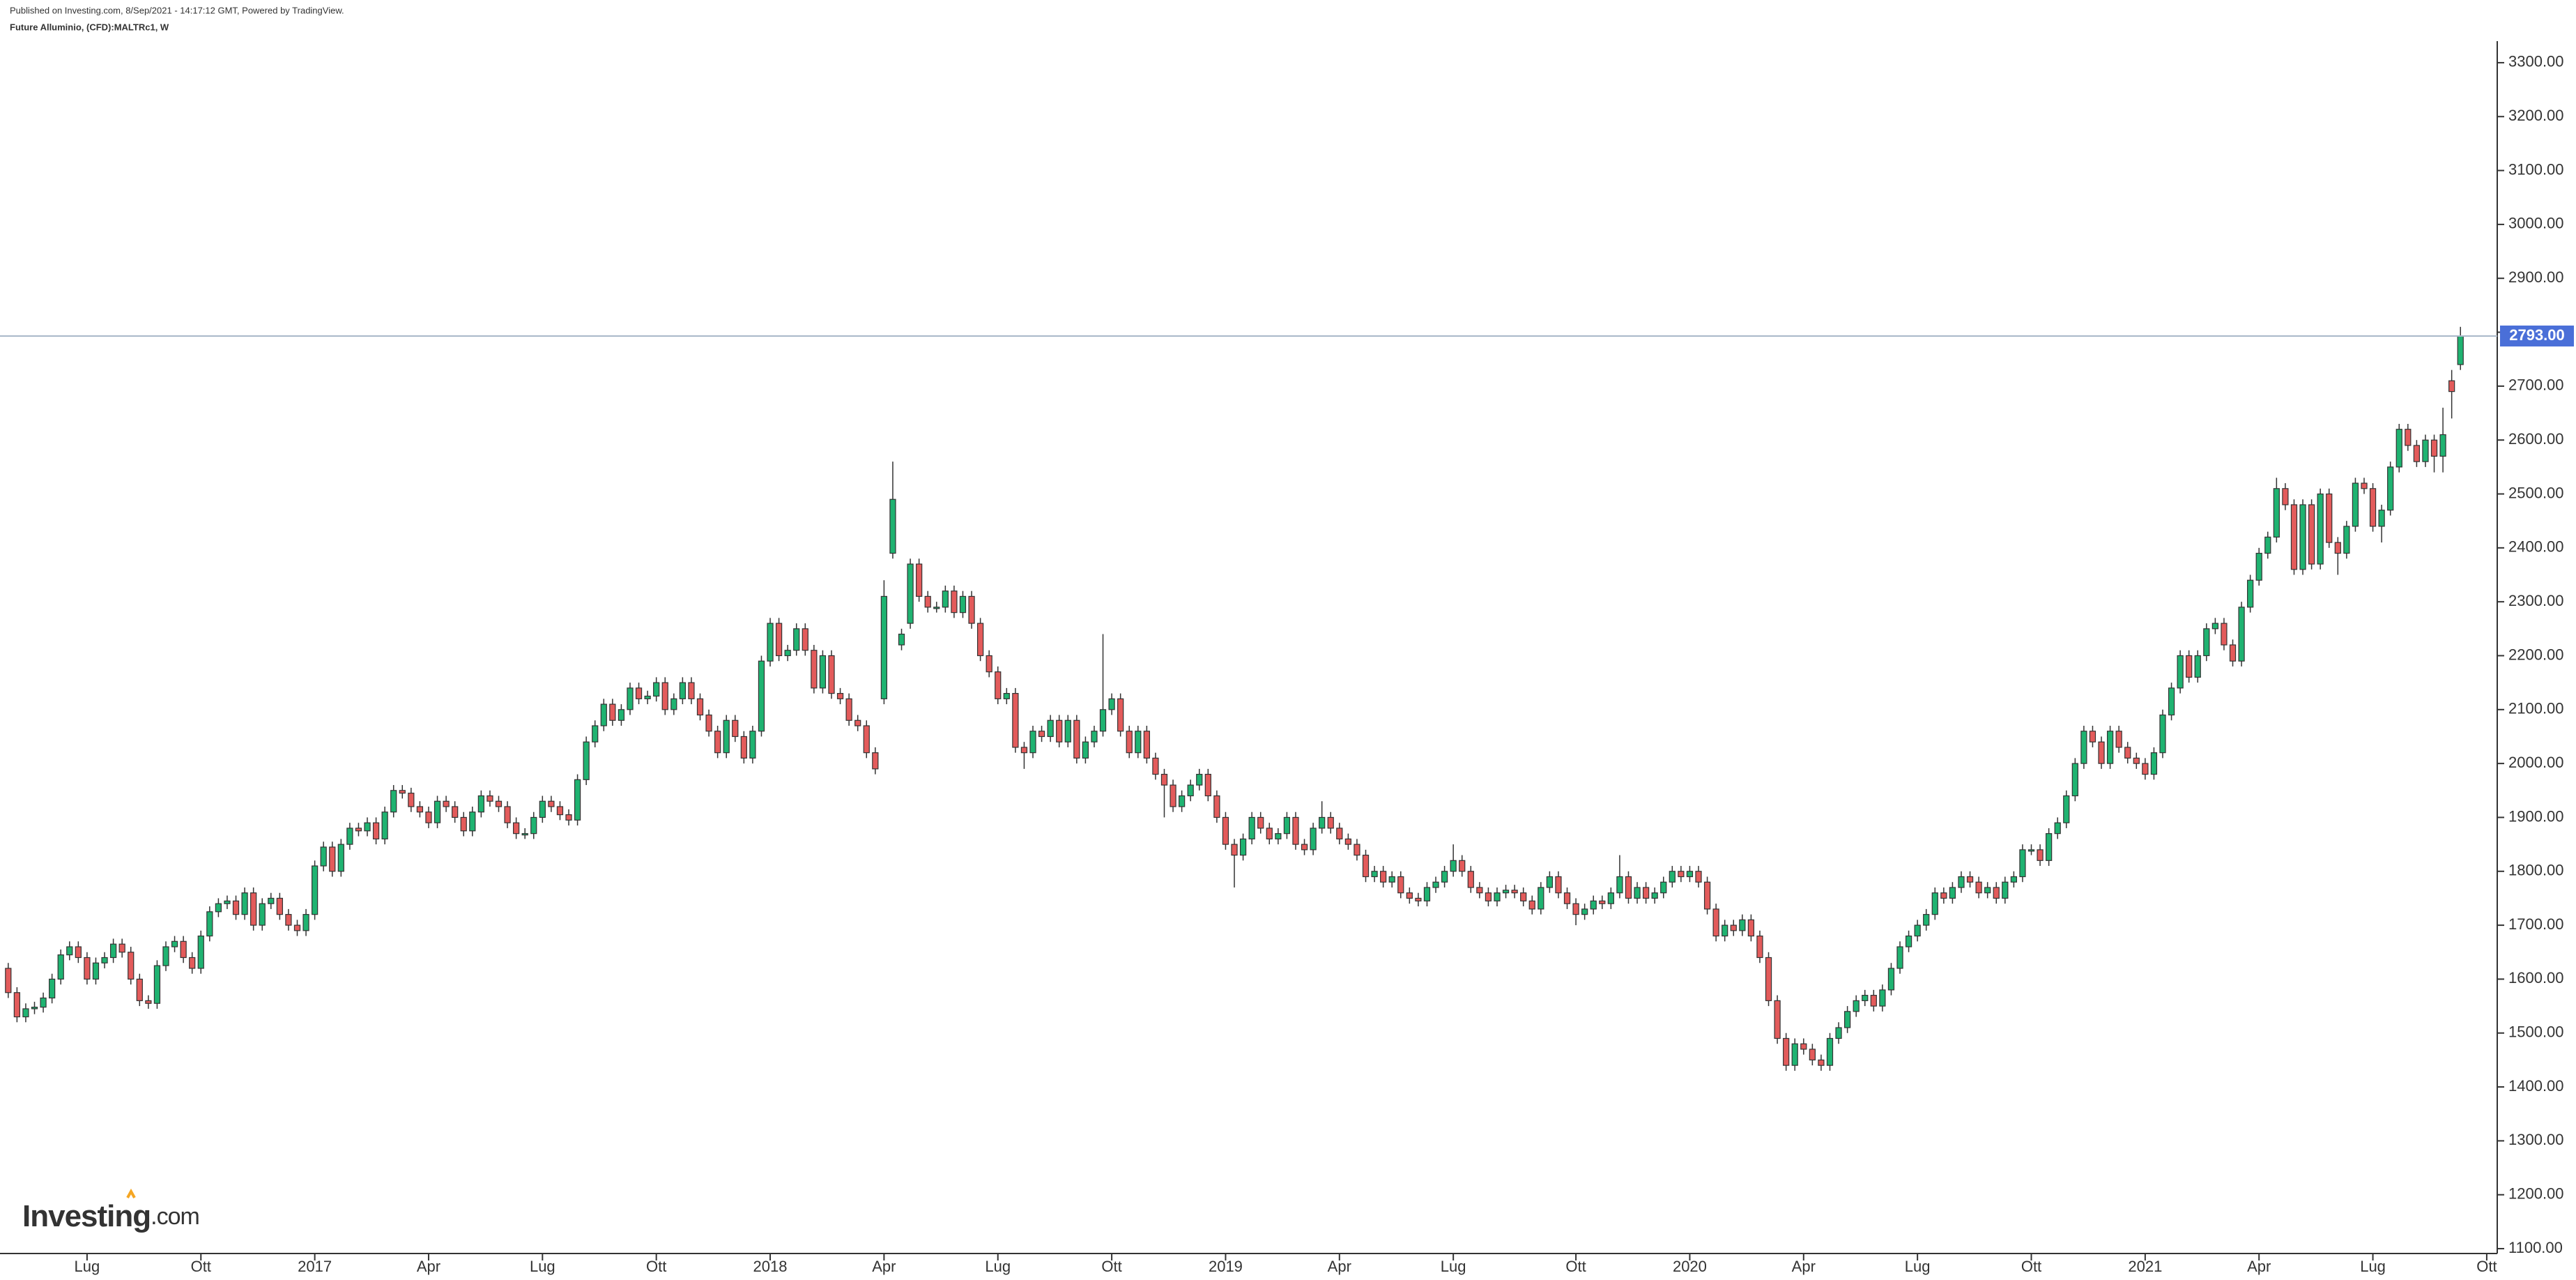  Describe the element at coordinates (2536, 169) in the screenshot. I see `y-tick-label: 3100.00` at that location.